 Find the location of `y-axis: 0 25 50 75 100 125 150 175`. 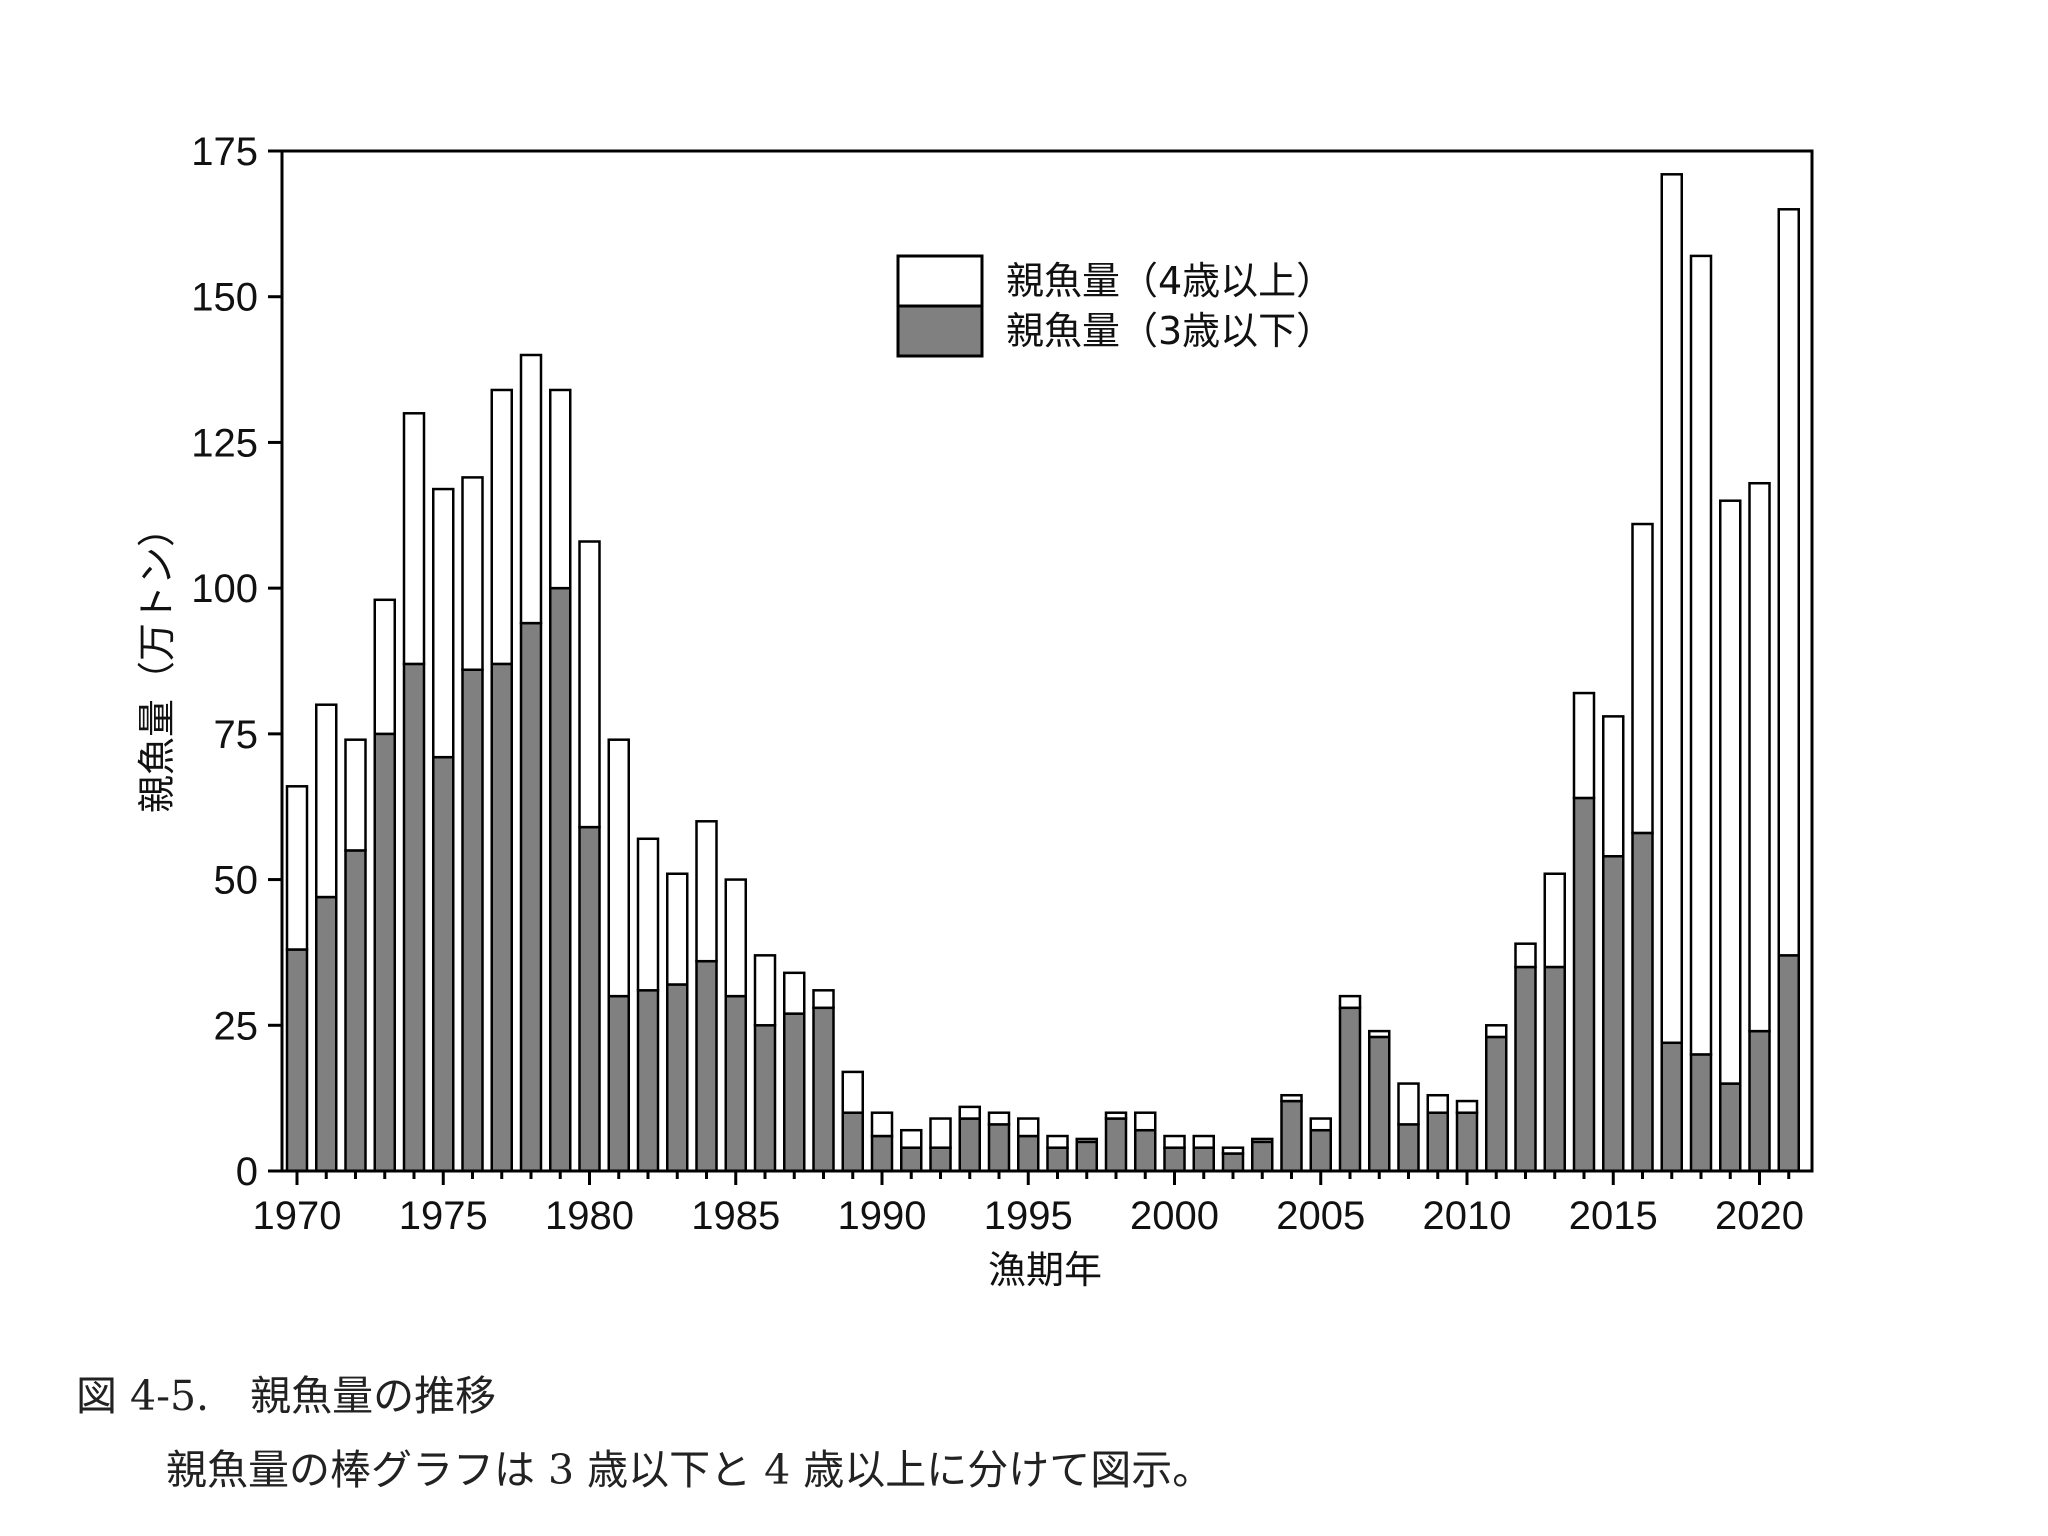

y-axis: 0 25 50 75 100 125 150 175 is located at coordinates (236, 662).